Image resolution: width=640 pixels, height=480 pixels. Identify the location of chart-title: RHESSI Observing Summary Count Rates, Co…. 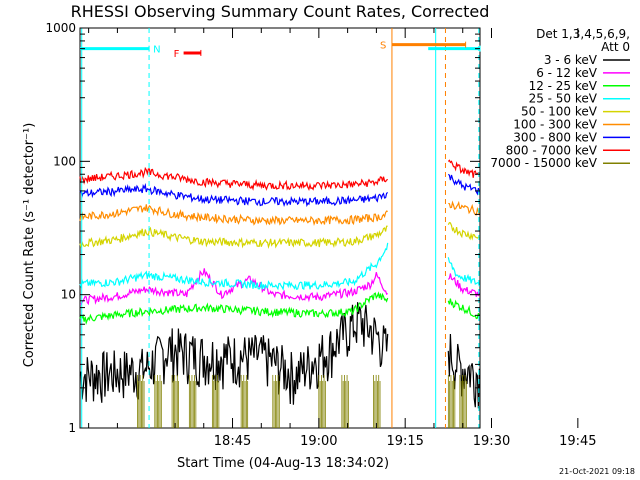
(280, 11).